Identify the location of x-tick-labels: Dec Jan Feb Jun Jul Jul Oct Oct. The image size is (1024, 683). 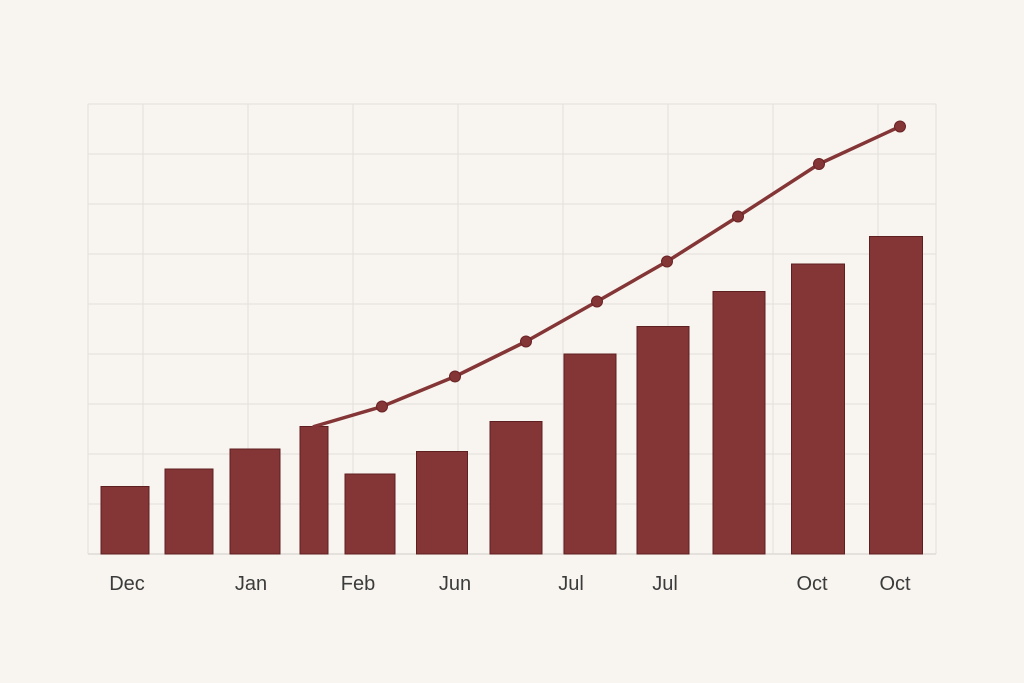
(510, 584).